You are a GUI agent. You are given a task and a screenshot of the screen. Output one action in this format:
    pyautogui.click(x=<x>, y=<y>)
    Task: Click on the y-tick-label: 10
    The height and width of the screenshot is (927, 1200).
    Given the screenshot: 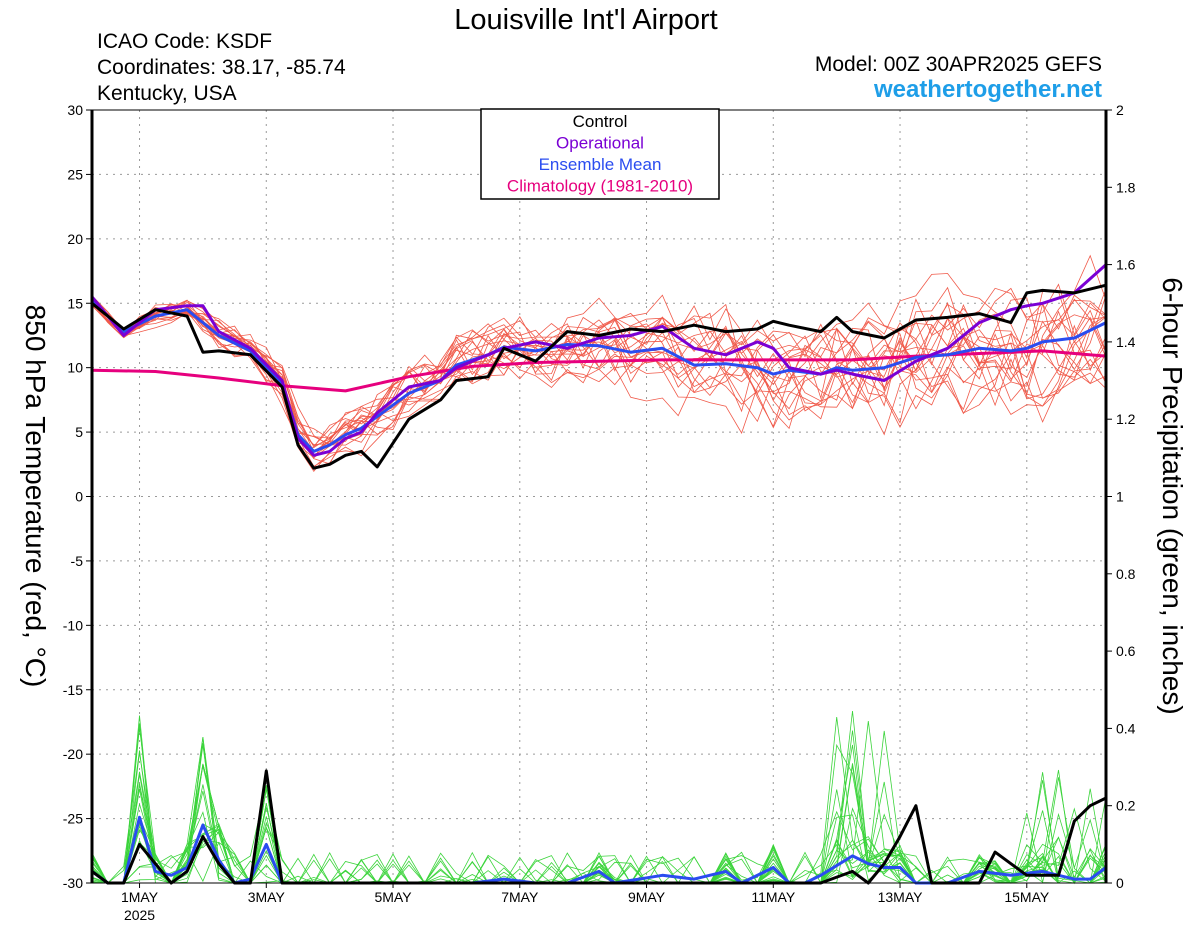 What is the action you would take?
    pyautogui.click(x=75, y=368)
    